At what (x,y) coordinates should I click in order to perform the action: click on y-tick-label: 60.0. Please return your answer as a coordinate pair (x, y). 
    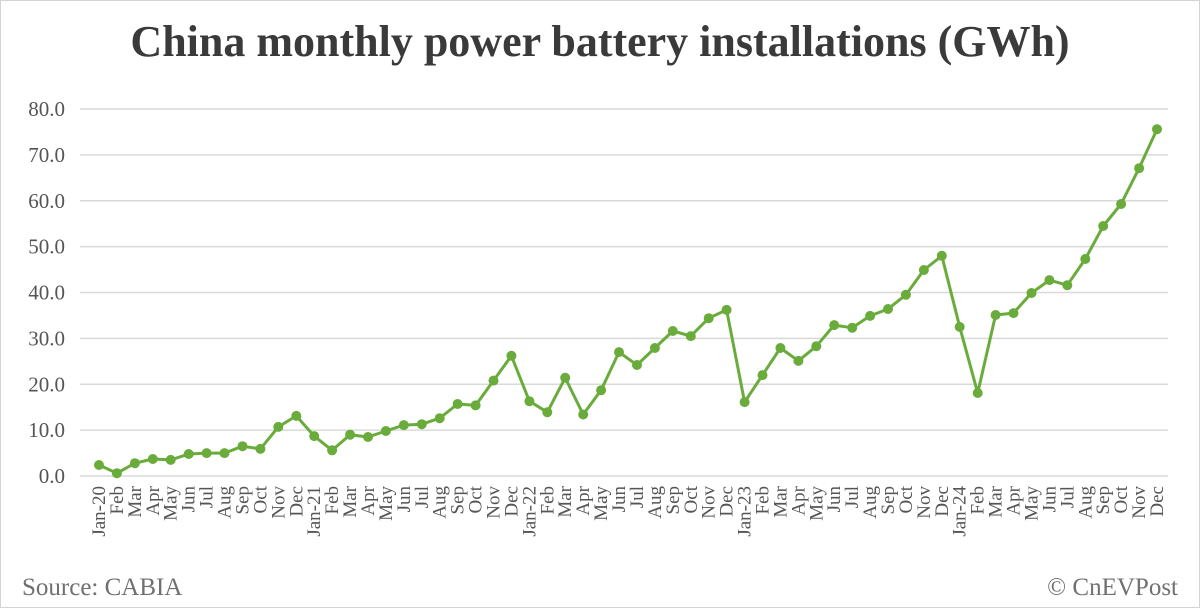
    Looking at the image, I should click on (46, 201).